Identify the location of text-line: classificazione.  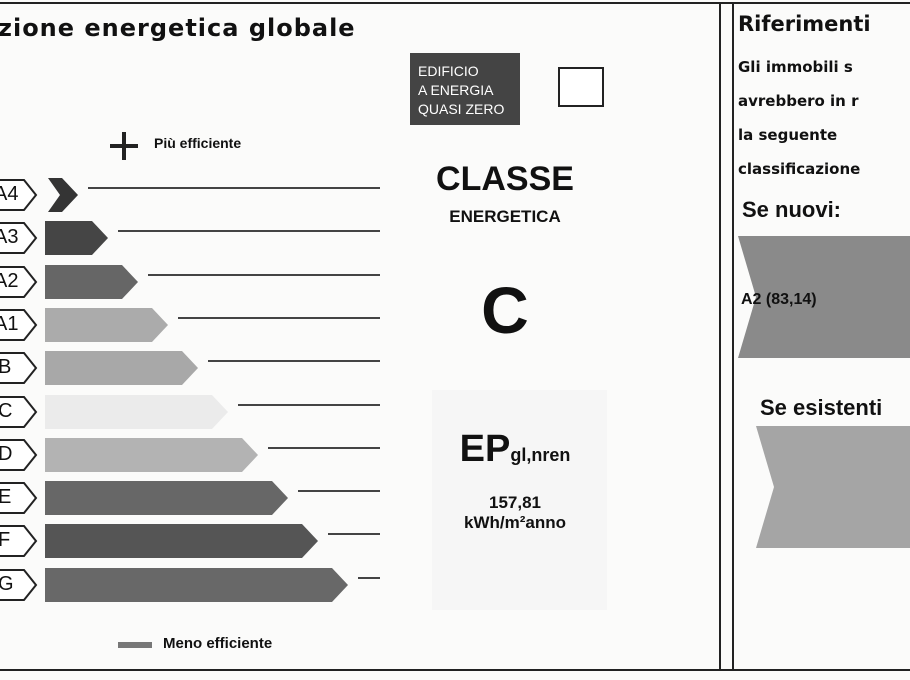
(799, 169).